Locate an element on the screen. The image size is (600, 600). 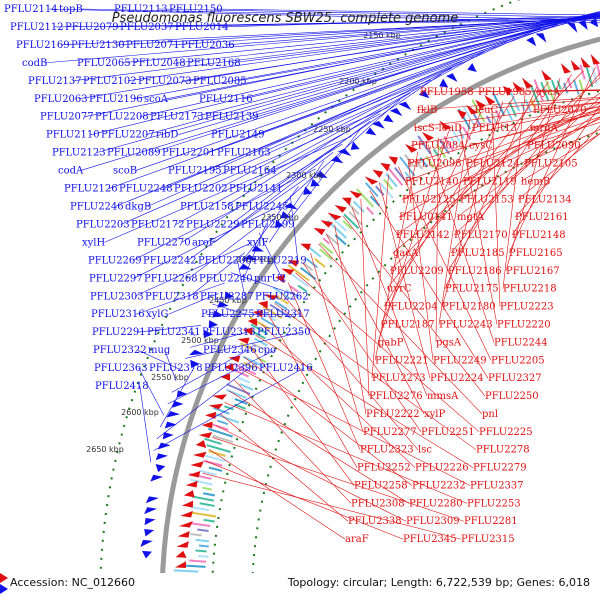
gene-label: PFLU2201 is located at coordinates (189, 153).